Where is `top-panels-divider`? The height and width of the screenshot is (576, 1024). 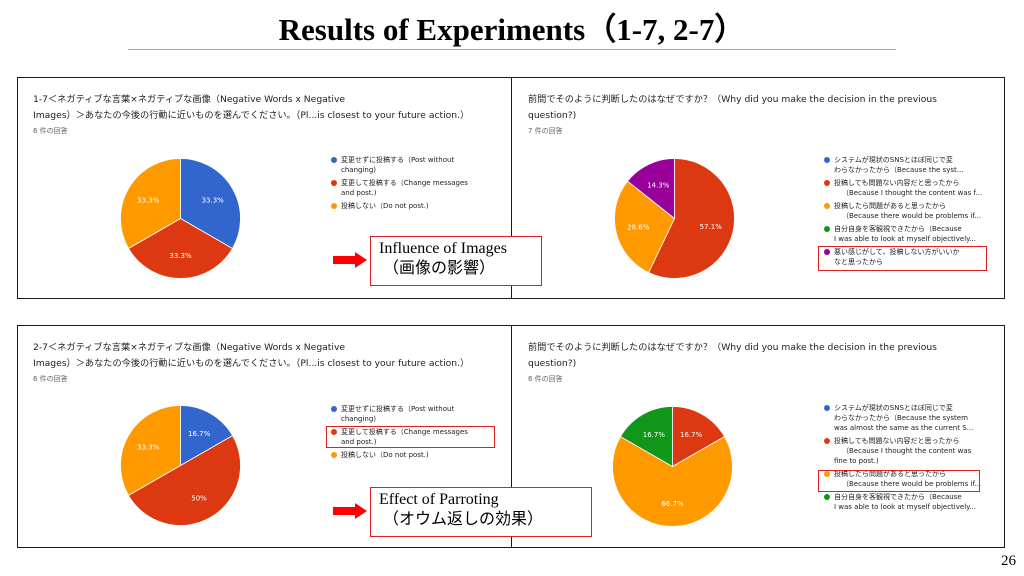 top-panels-divider is located at coordinates (511, 188).